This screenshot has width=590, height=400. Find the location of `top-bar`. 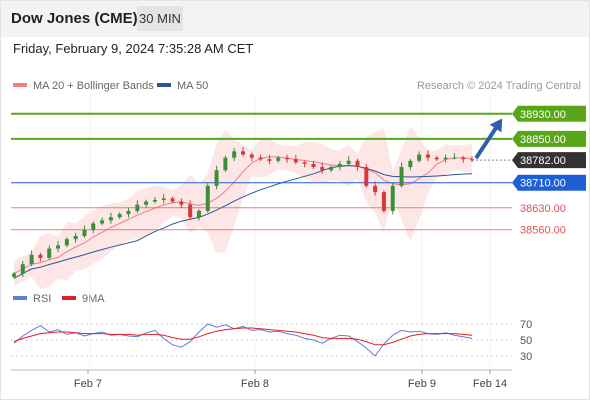

top-bar is located at coordinates (295, 19).